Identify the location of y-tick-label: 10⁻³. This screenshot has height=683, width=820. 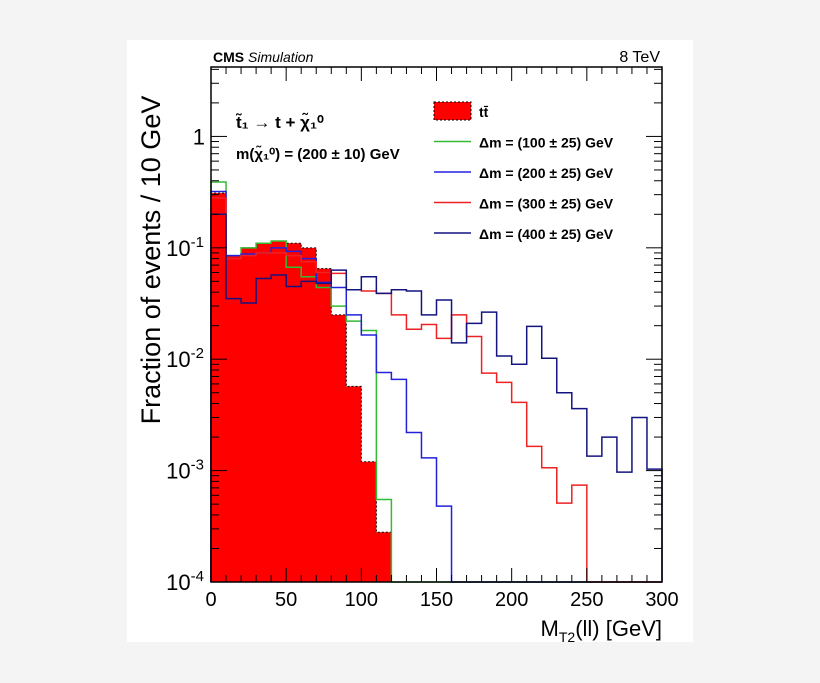
(185, 470).